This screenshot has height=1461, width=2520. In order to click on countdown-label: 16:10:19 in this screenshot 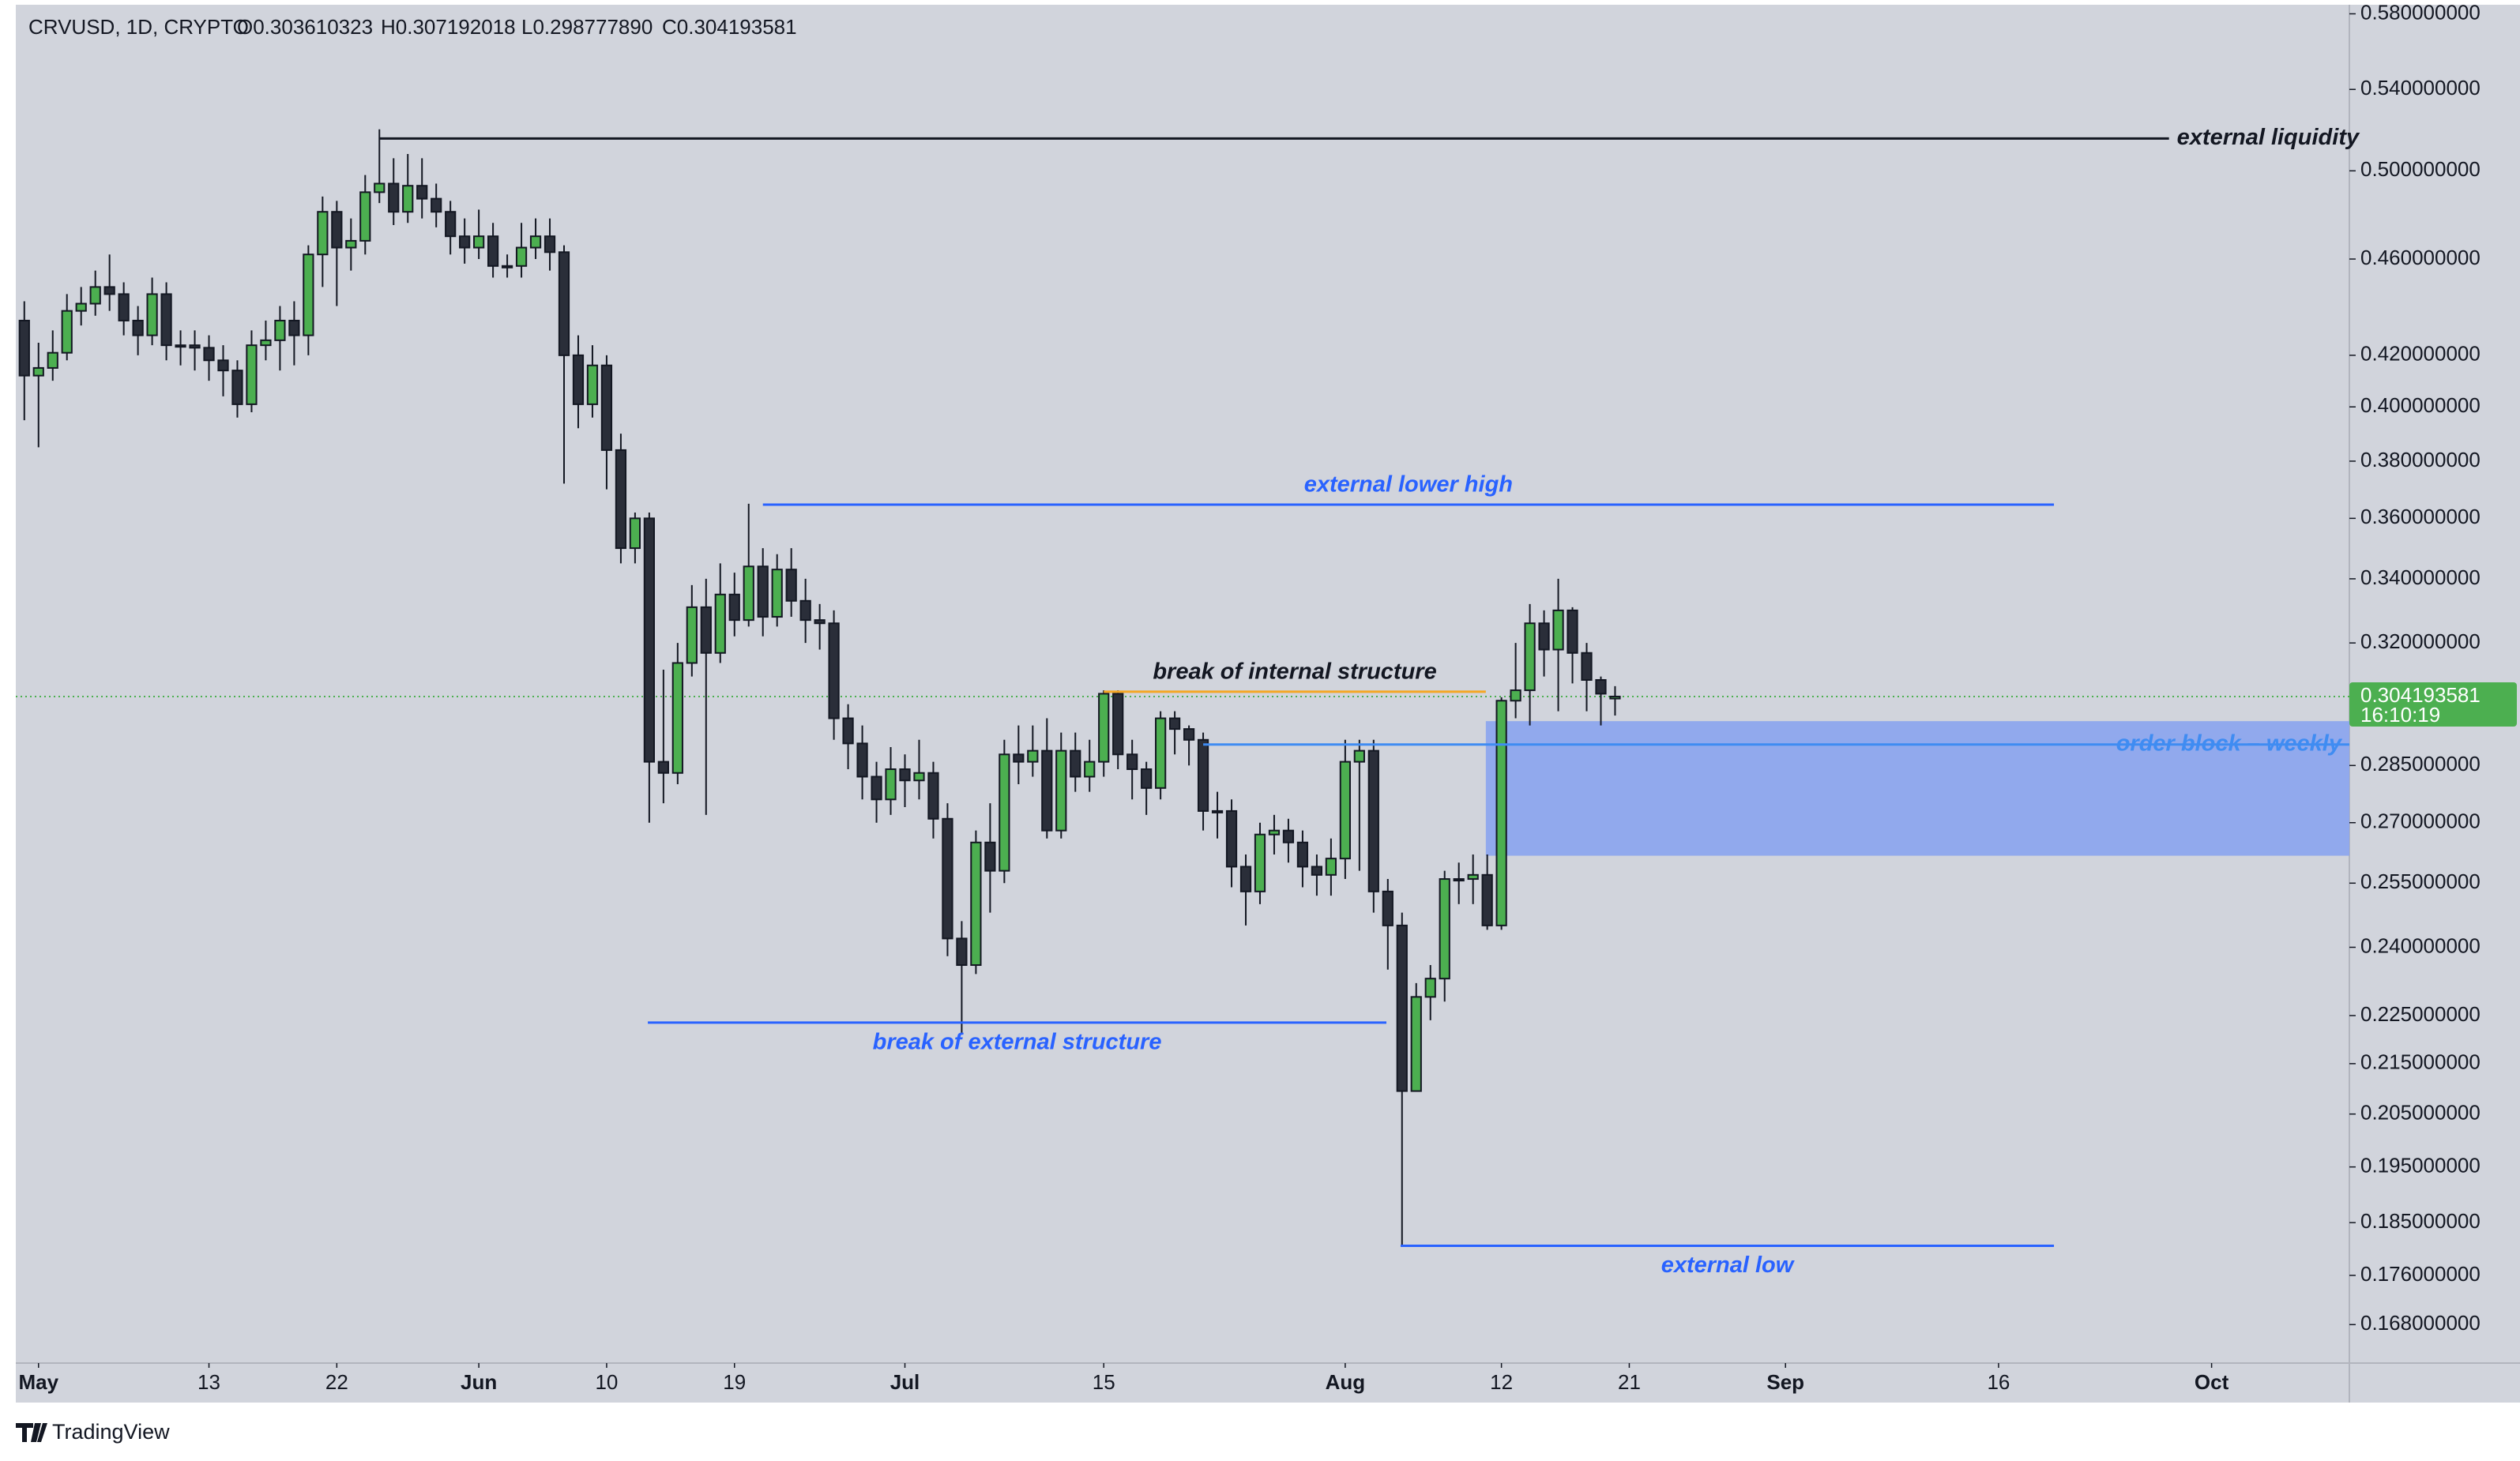, I will do `click(2400, 715)`.